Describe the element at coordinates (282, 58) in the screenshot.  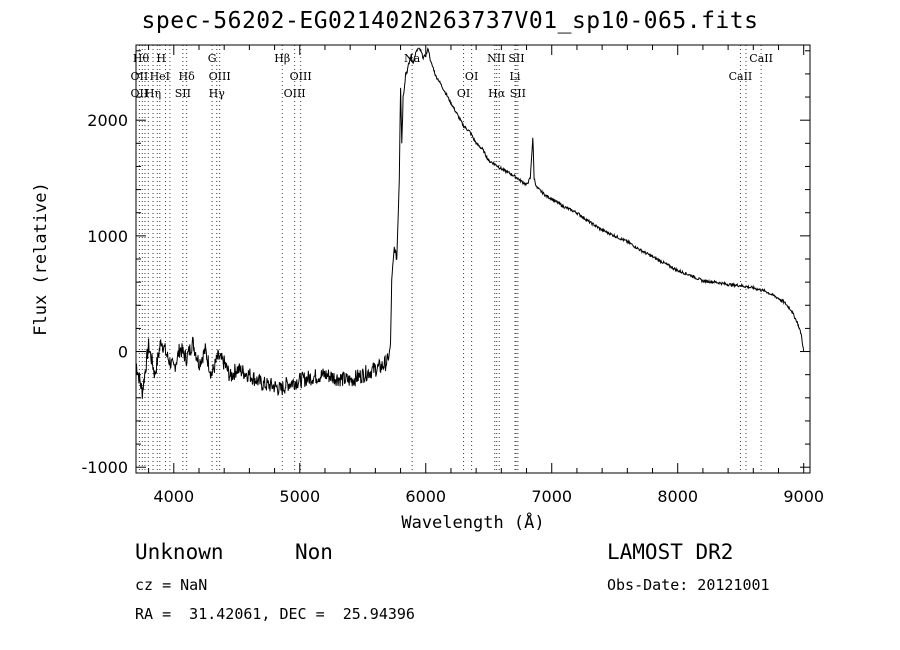
I see `spectral-line-label: Hβ` at that location.